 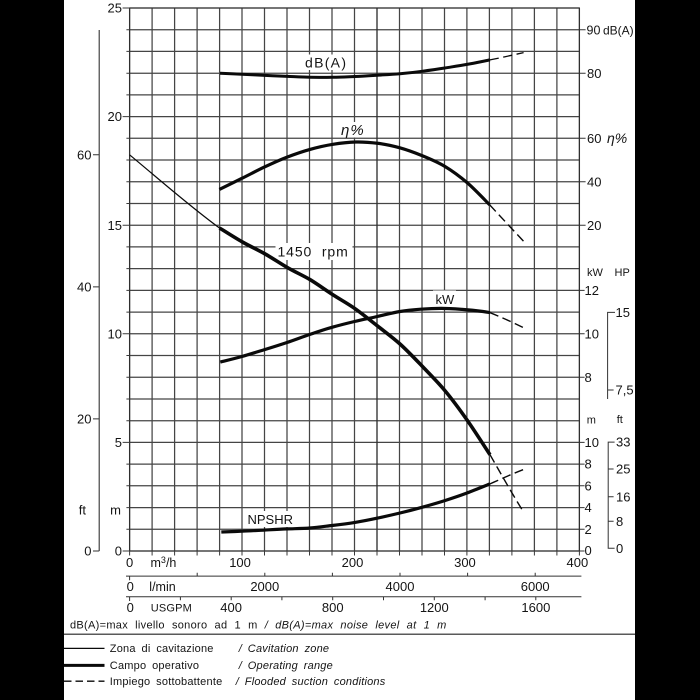 What do you see at coordinates (588, 485) in the screenshot?
I see `svg-text: 6` at bounding box center [588, 485].